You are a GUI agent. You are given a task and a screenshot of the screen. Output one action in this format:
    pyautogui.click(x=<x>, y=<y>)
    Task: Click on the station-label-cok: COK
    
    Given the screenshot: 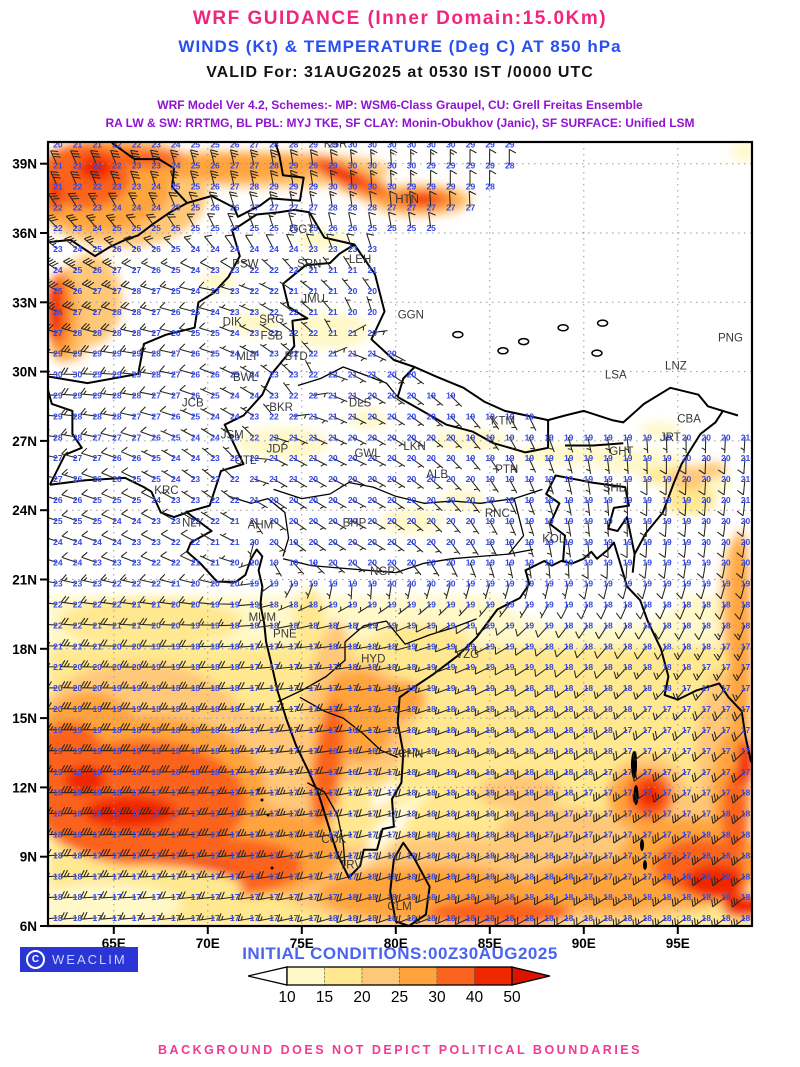 What is the action you would take?
    pyautogui.click(x=333, y=840)
    